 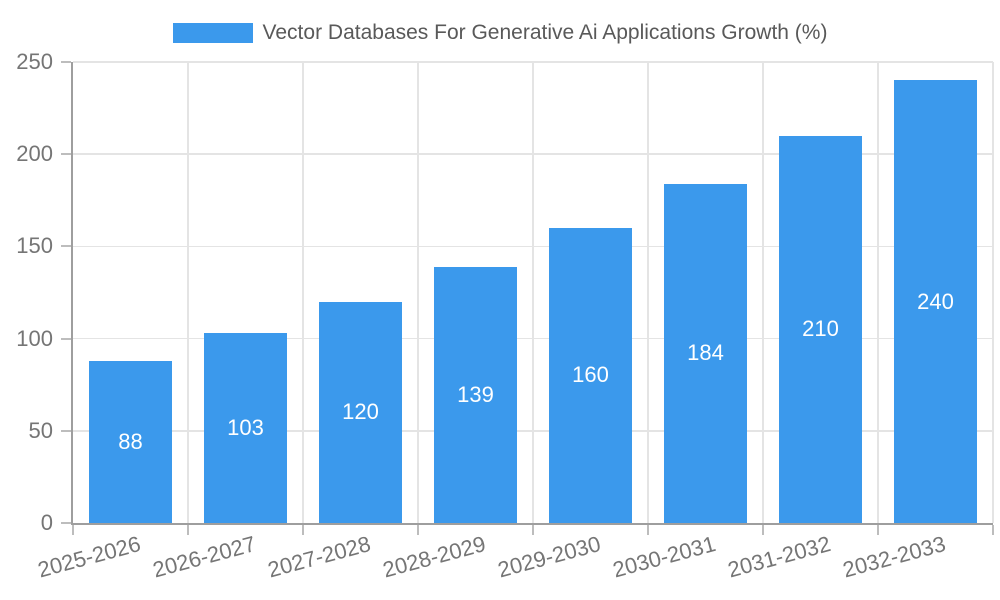 I want to click on y-axis-label: 50, so click(x=40, y=430).